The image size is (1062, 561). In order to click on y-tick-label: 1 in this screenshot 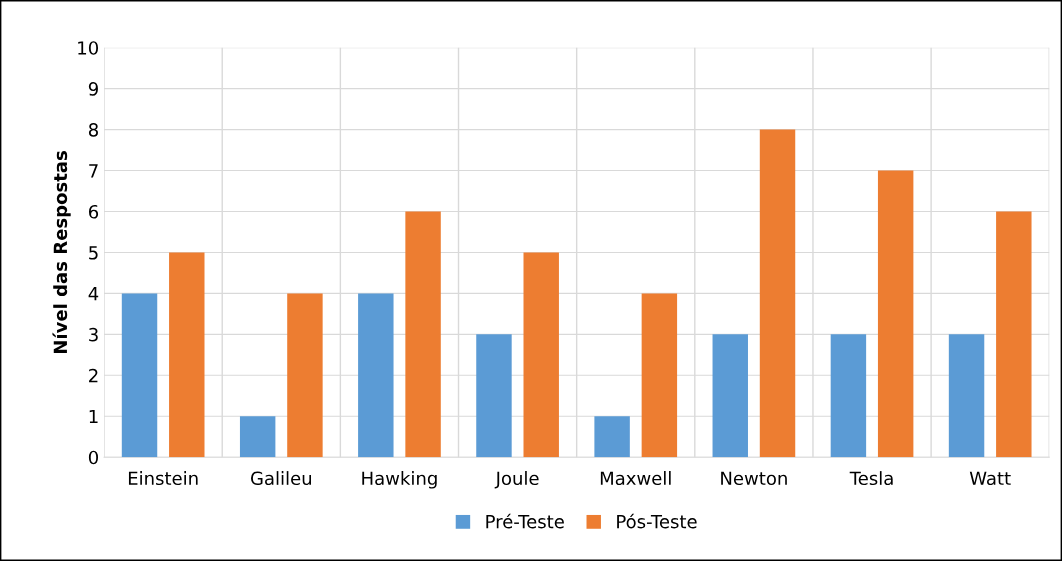, I will do `click(93, 416)`.